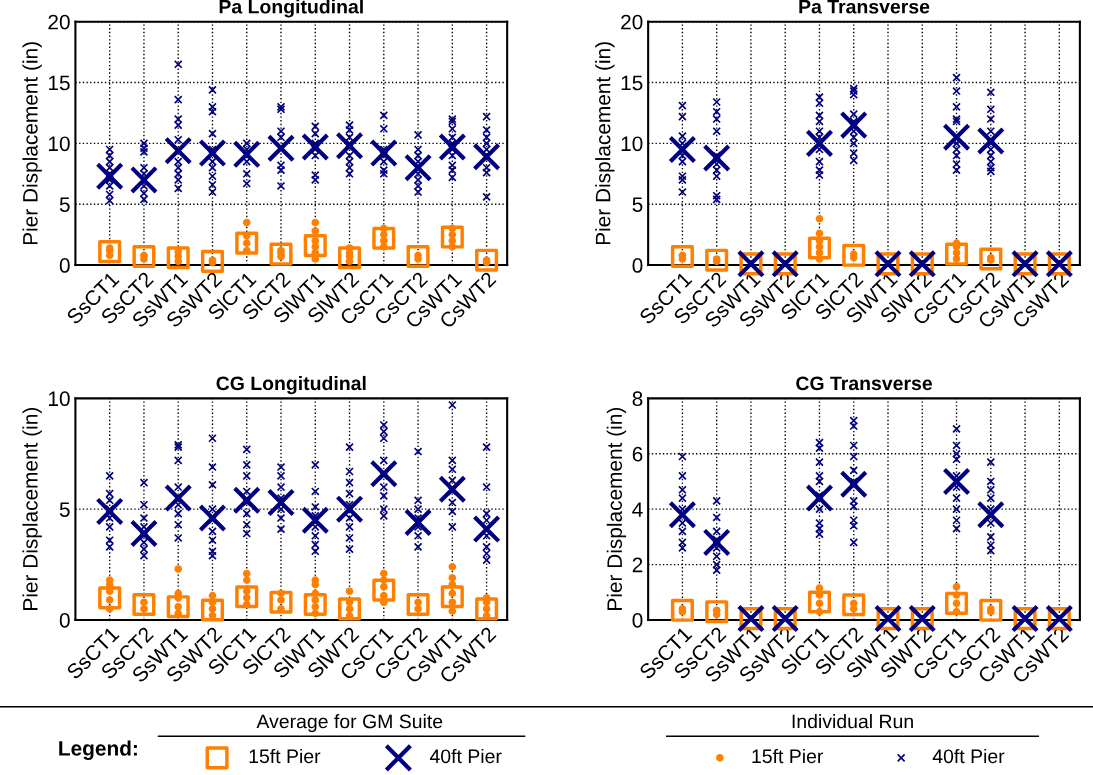  Describe the element at coordinates (291, 385) in the screenshot. I see `chart-title: CG Longitudinal` at that location.